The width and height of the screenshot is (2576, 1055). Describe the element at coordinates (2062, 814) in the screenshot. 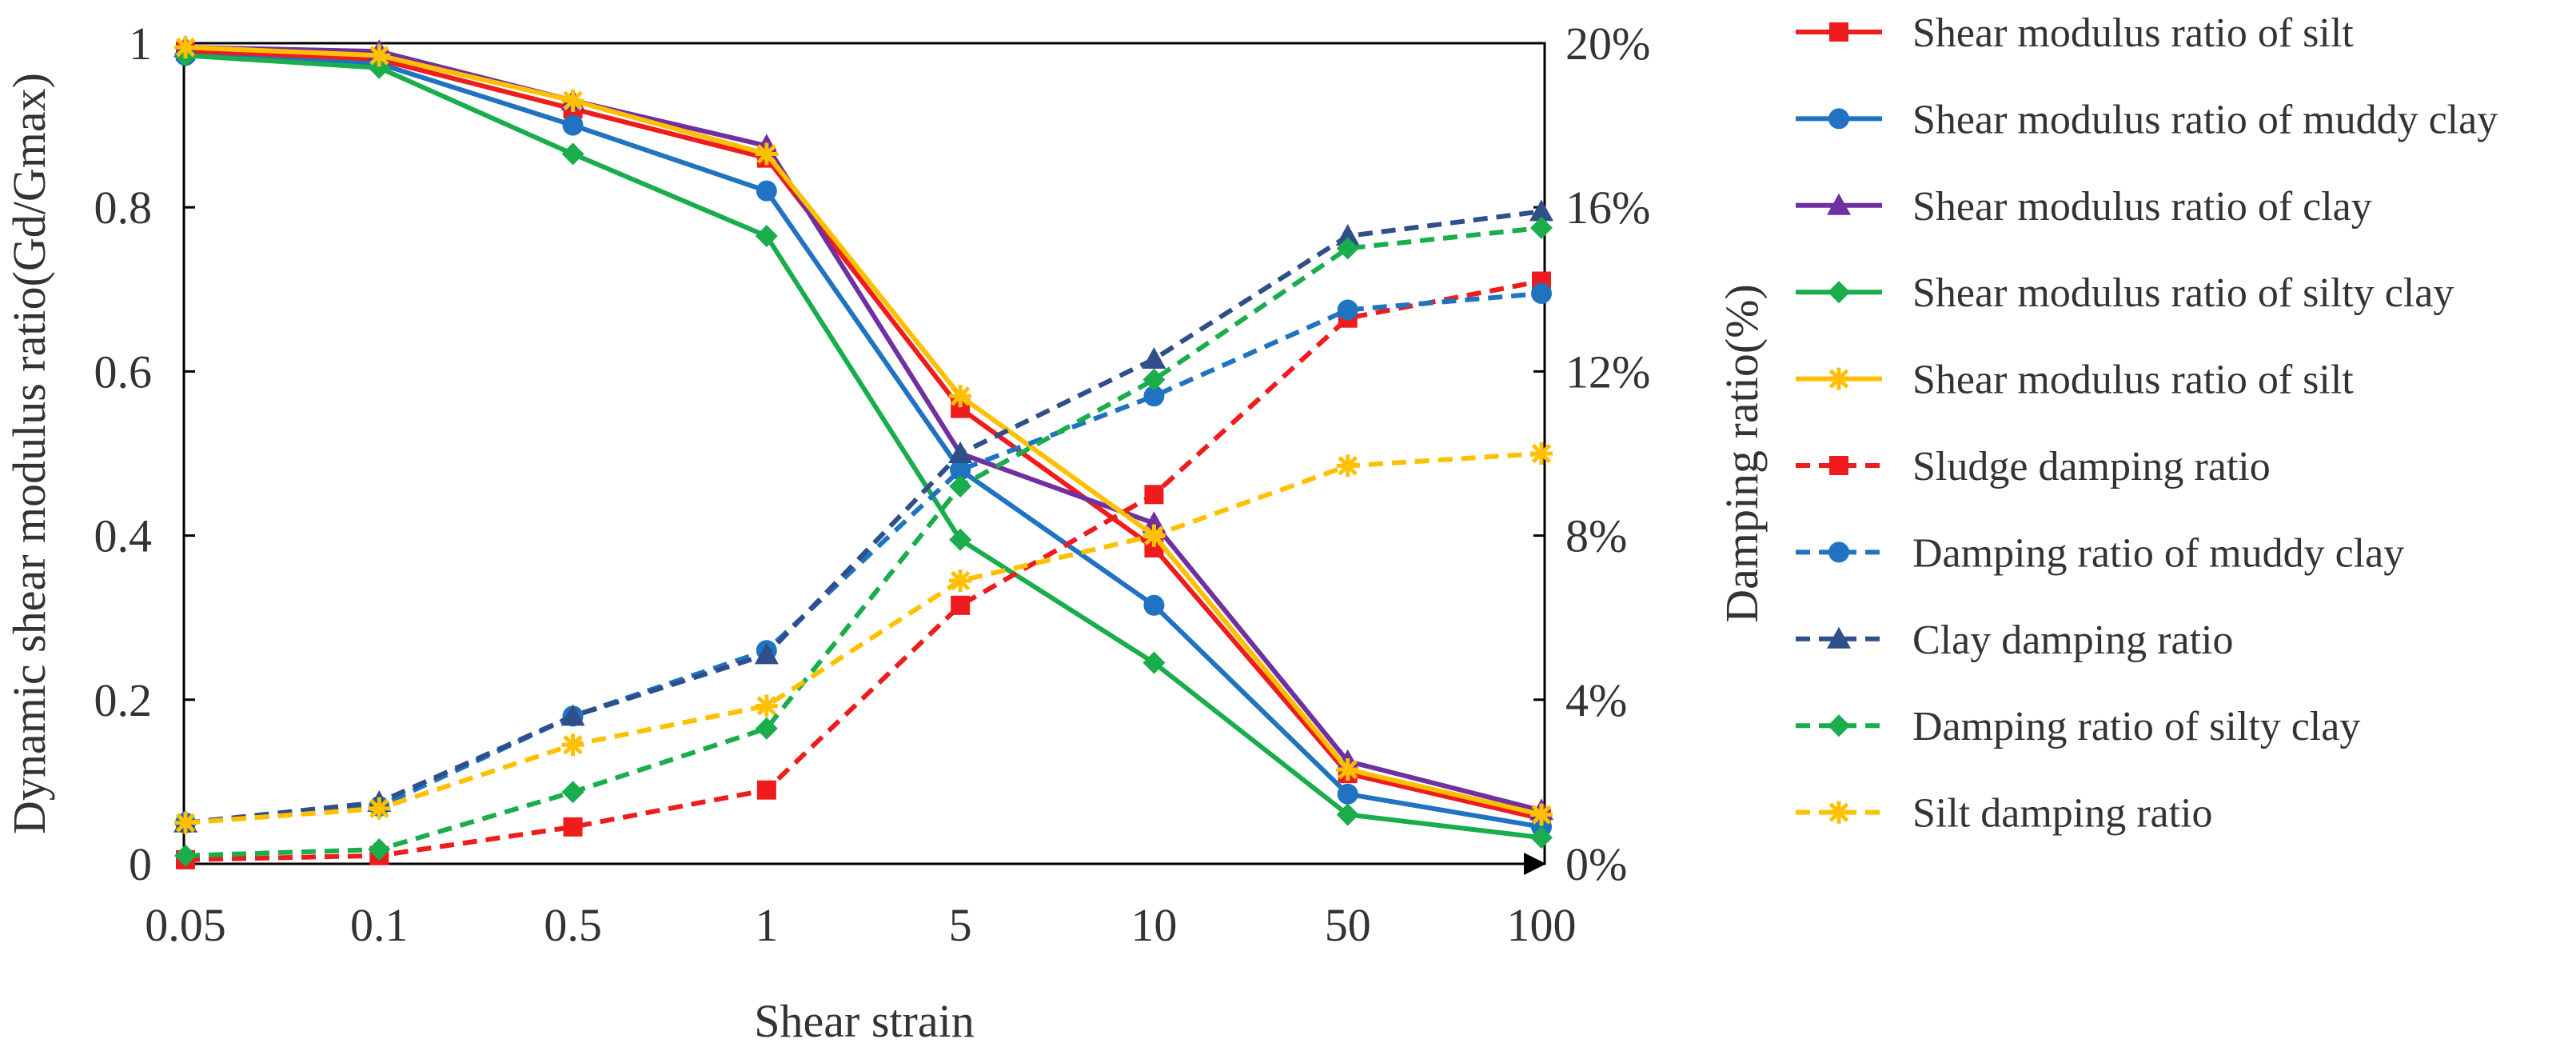

I see `legend-label: Silt damping ratio` at that location.